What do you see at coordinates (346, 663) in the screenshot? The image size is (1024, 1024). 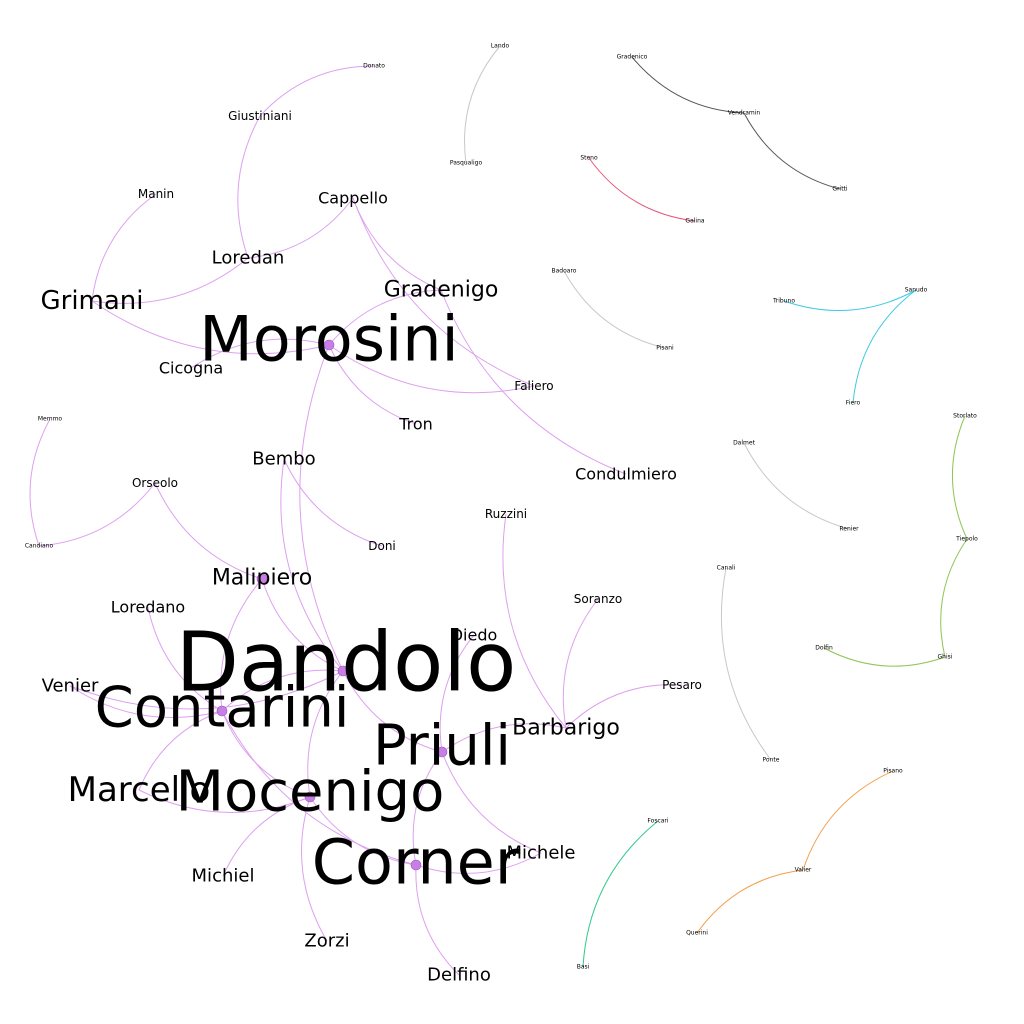 I see `node-label-dandolo: Dandolo` at bounding box center [346, 663].